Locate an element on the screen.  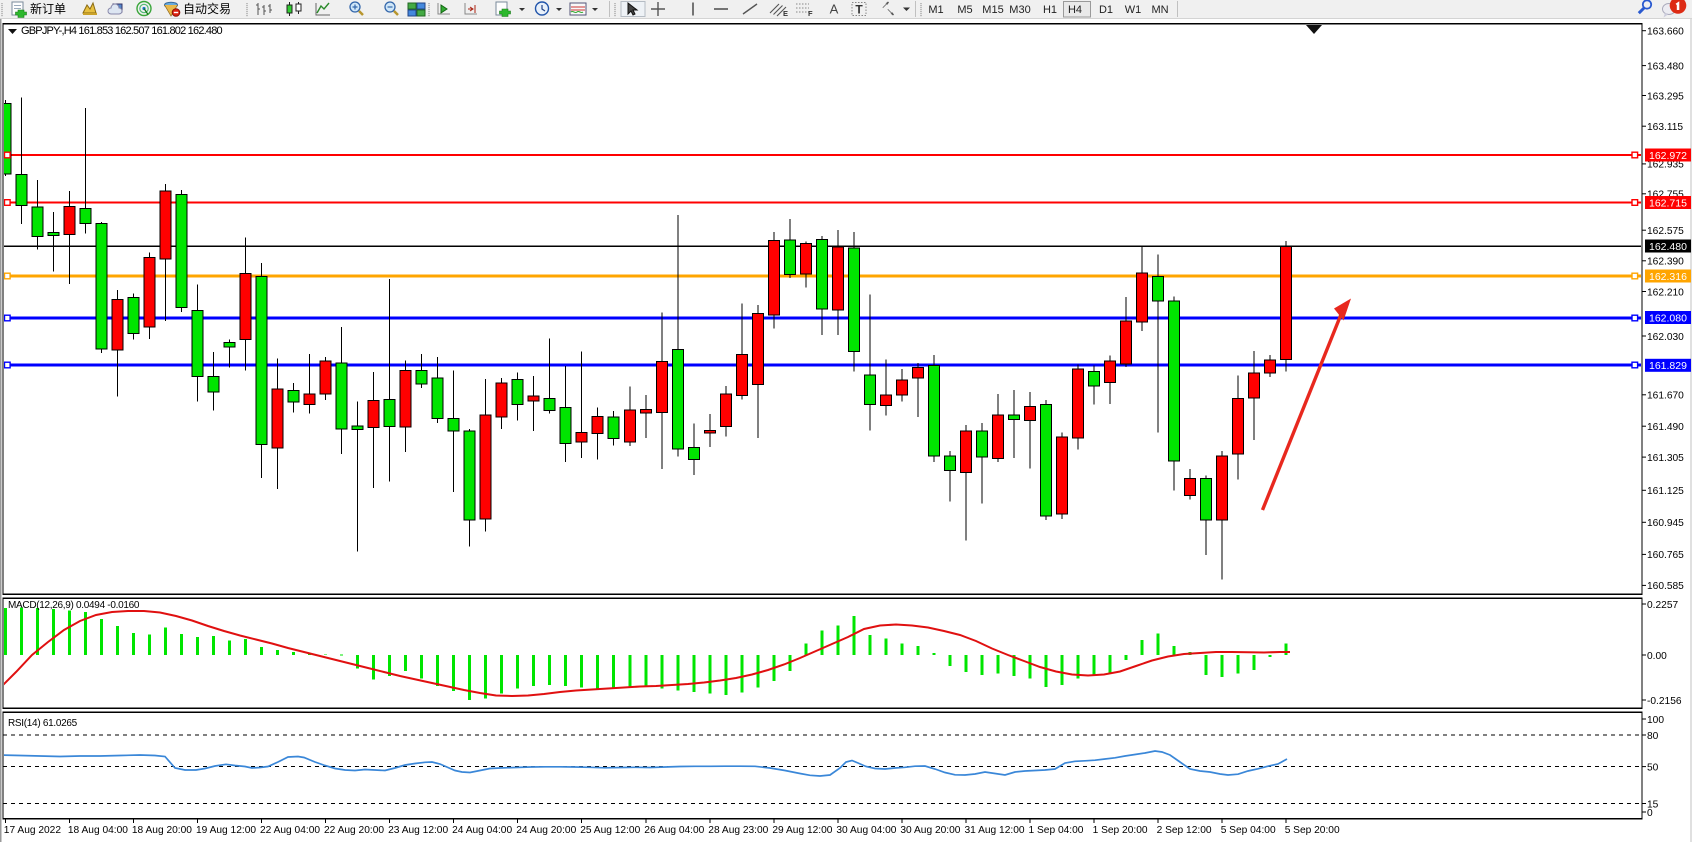
svg-text: 22 Aug 20:00 is located at coordinates (354, 830).